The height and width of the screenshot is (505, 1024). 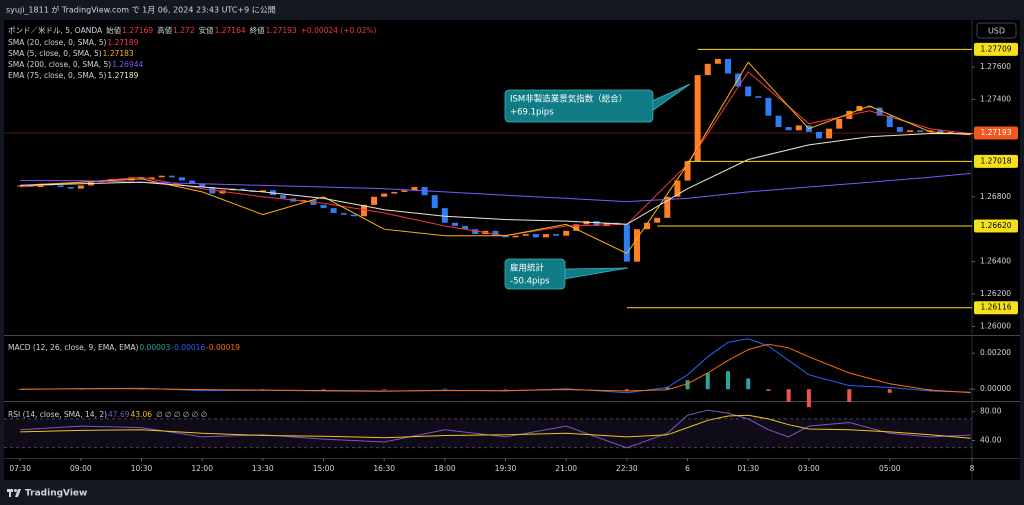 I want to click on x-tick-label: 13:30, so click(x=263, y=468).